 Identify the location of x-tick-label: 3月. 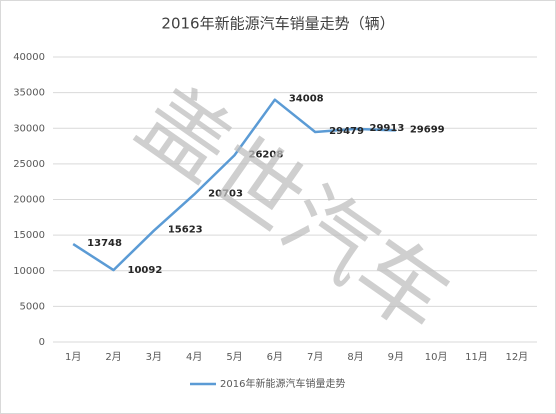
(154, 357).